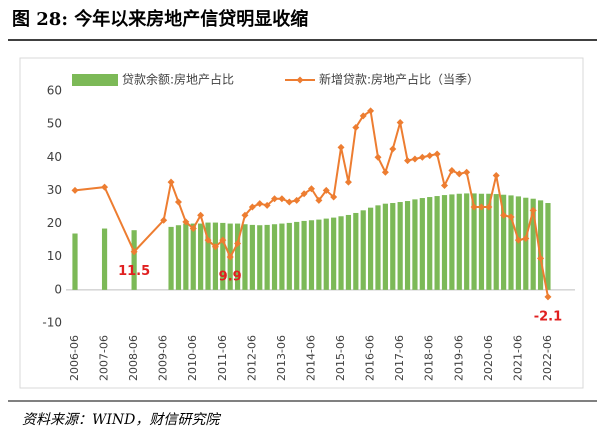  I want to click on y-tick-label: 30, so click(54, 190).